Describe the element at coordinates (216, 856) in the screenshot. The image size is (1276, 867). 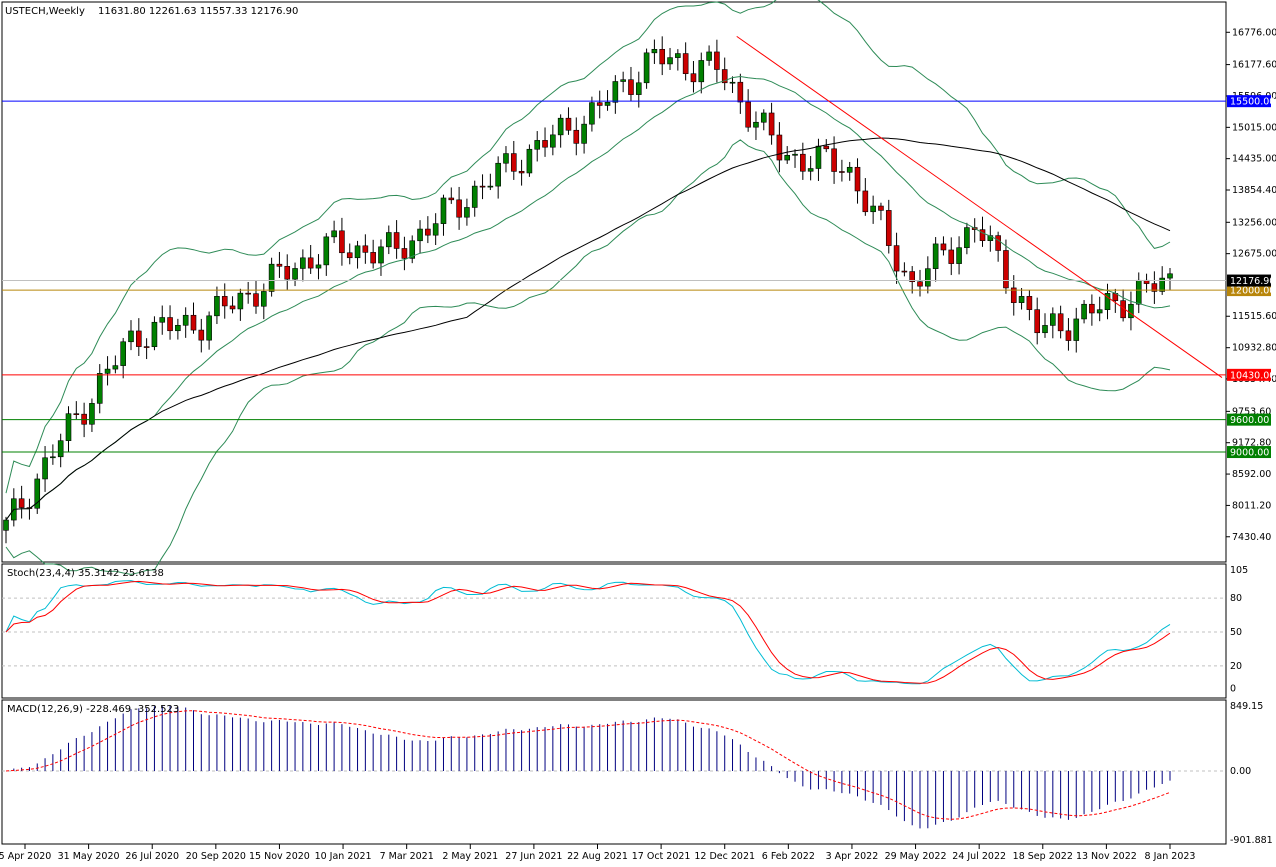
I see `date-tick-label: 20 Sep 2020` at that location.